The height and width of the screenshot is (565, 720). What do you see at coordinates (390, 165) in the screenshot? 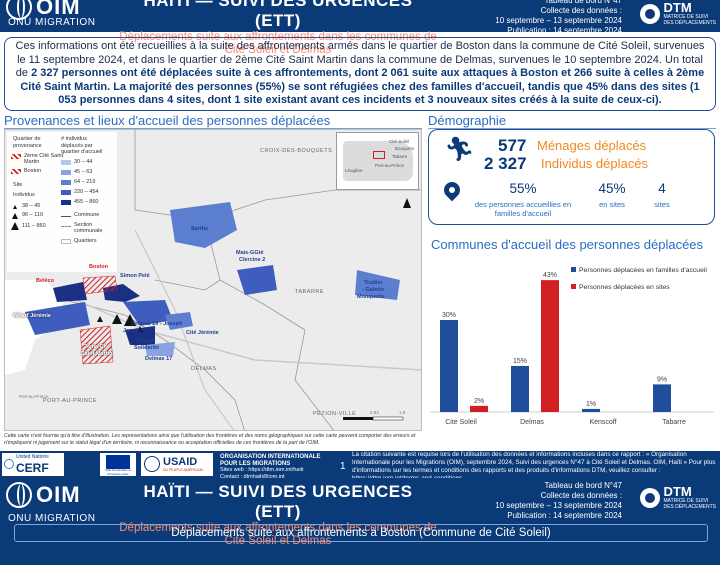
I see `inset-label-4: Port-au-Prince` at bounding box center [390, 165].